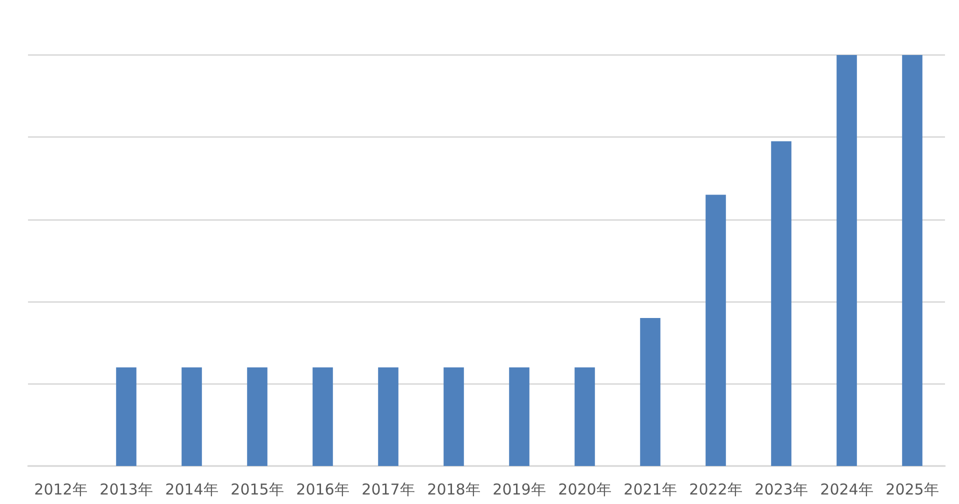 The height and width of the screenshot is (504, 959). What do you see at coordinates (847, 489) in the screenshot?
I see `x-tick-label: 2024年` at bounding box center [847, 489].